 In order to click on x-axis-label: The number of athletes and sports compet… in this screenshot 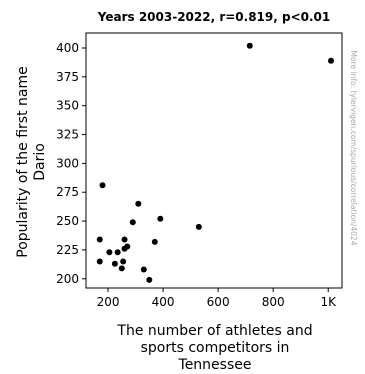, I will do `click(214, 348)`.